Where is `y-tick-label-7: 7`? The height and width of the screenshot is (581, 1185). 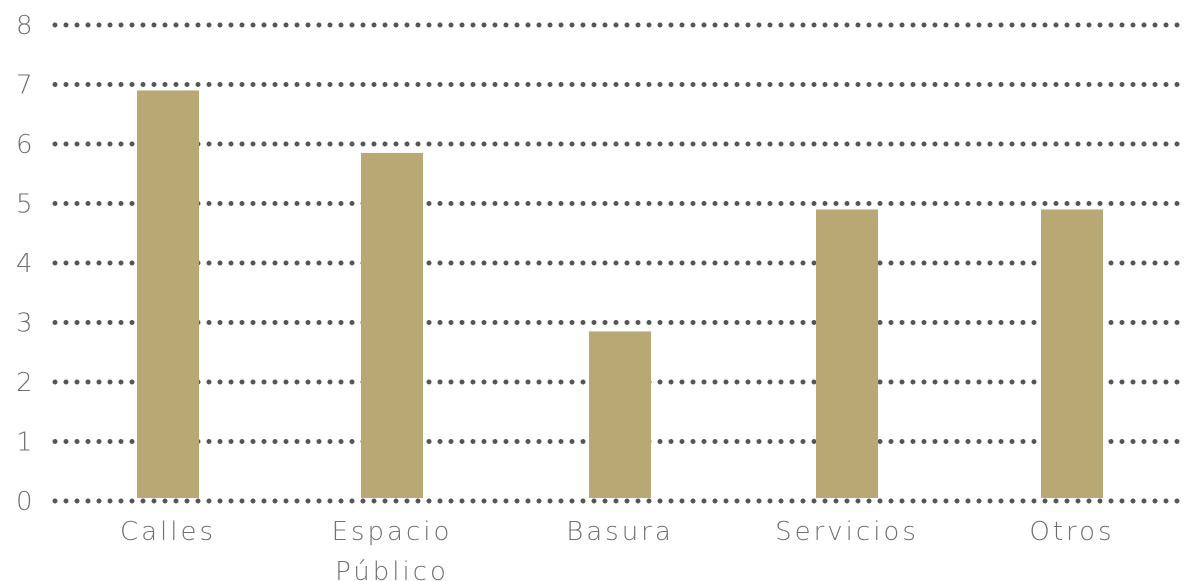 y-tick-label-7: 7 is located at coordinates (24, 86).